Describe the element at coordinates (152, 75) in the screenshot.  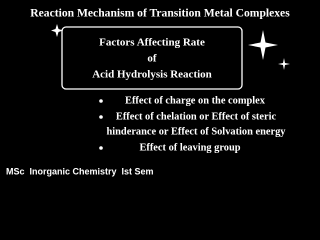
I see `box-line: Acid Hydrolysis Reaction` at that location.